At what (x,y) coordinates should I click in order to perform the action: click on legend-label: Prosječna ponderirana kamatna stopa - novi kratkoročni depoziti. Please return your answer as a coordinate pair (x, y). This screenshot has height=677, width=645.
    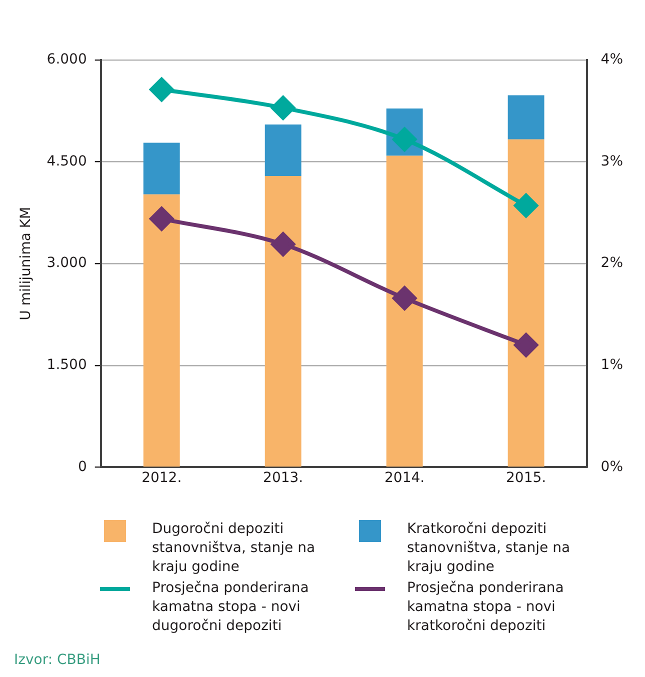
    Looking at the image, I should click on (486, 607).